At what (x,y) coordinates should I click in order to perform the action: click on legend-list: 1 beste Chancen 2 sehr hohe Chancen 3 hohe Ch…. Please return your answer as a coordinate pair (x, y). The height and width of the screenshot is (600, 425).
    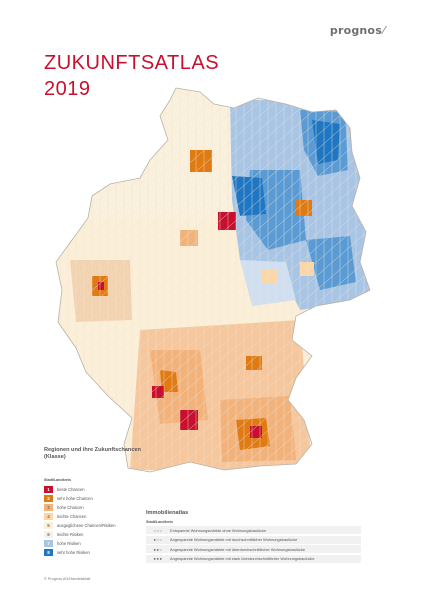
    Looking at the image, I should click on (99, 521).